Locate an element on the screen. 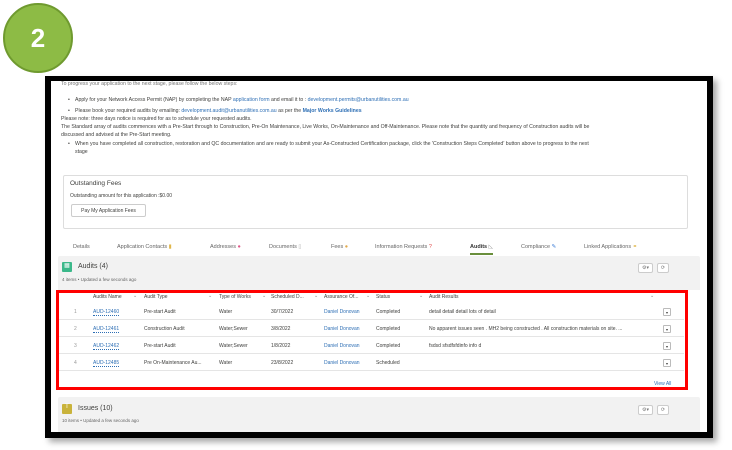 The image size is (732, 450). col-audits-name: Audits Name is located at coordinates (107, 297).